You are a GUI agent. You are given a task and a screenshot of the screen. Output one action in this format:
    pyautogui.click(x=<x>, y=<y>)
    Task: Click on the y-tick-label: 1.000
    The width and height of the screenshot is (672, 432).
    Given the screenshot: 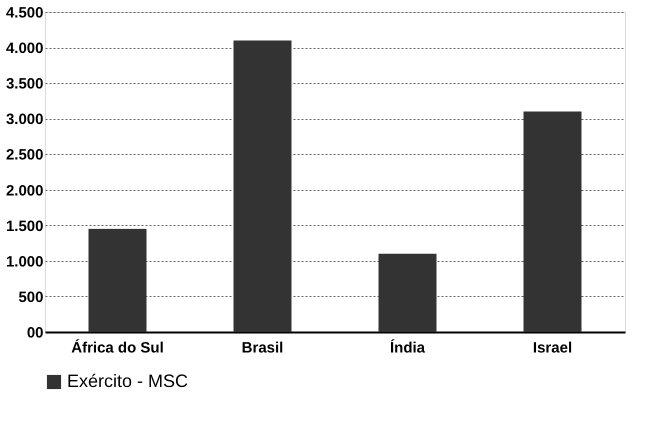 What is the action you would take?
    pyautogui.click(x=25, y=261)
    